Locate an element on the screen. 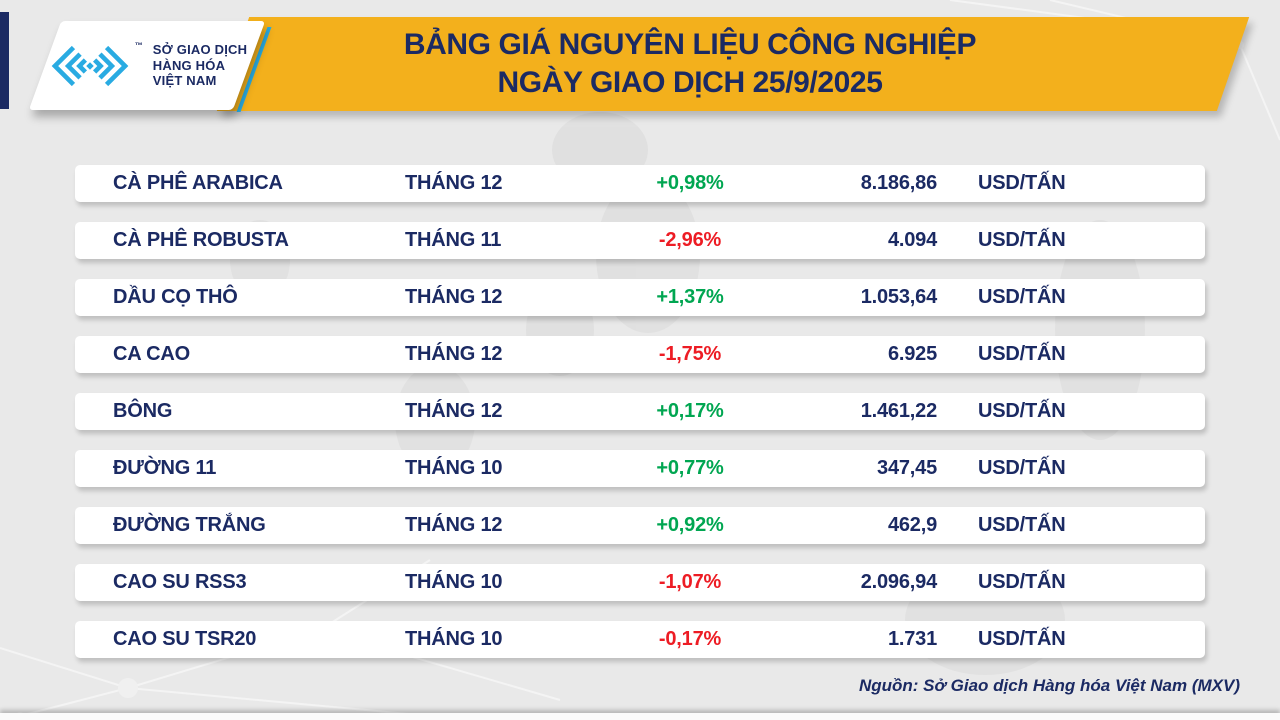 The height and width of the screenshot is (720, 1280). price-value: 462,9 is located at coordinates (912, 525).